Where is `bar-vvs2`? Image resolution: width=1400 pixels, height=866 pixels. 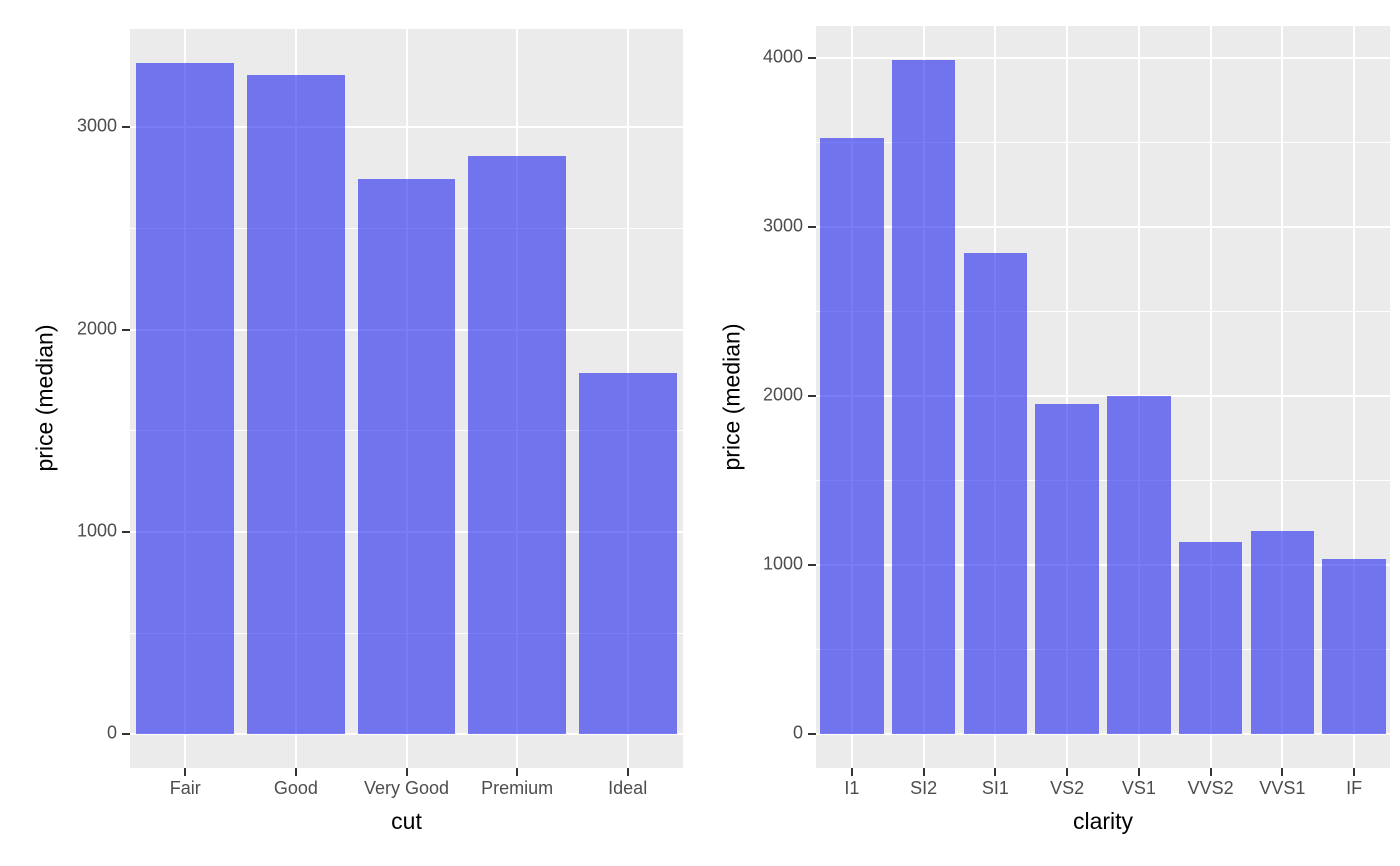
bar-vvs2 is located at coordinates (1210, 638).